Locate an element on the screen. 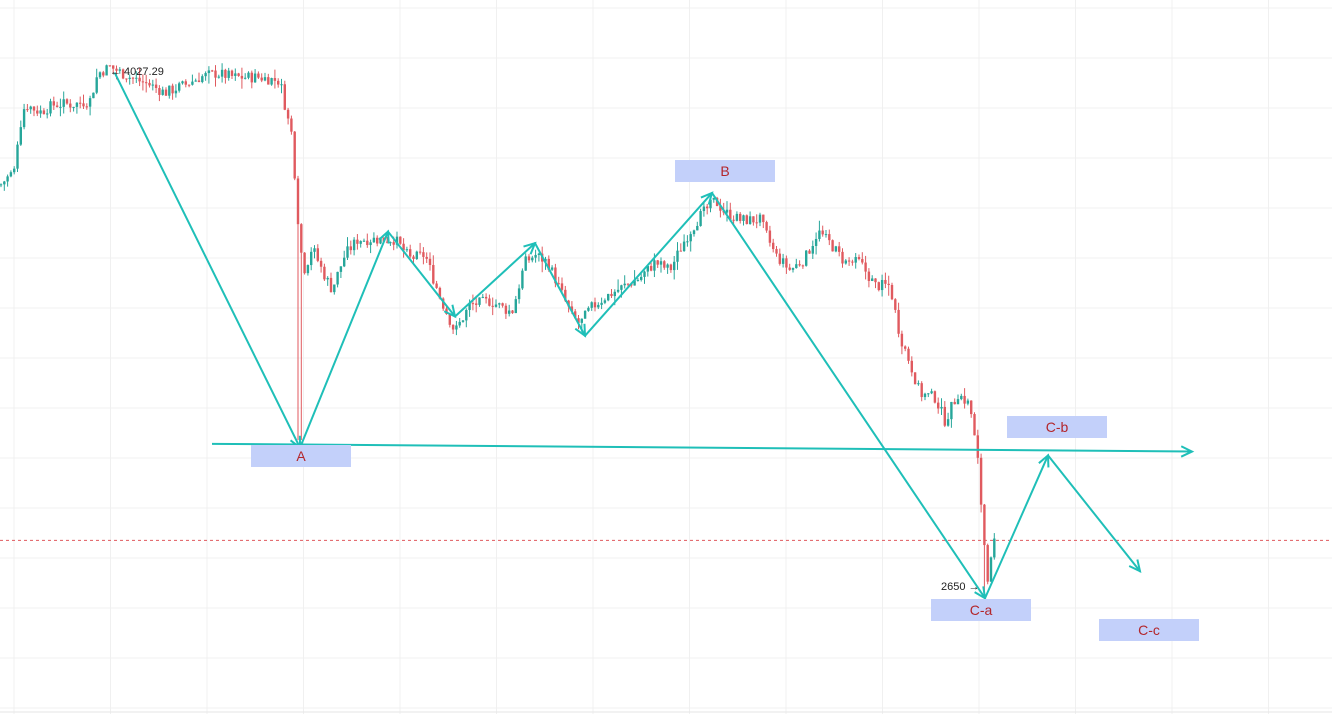 The width and height of the screenshot is (1332, 714). wave-label-c-c: C-c is located at coordinates (1149, 630).